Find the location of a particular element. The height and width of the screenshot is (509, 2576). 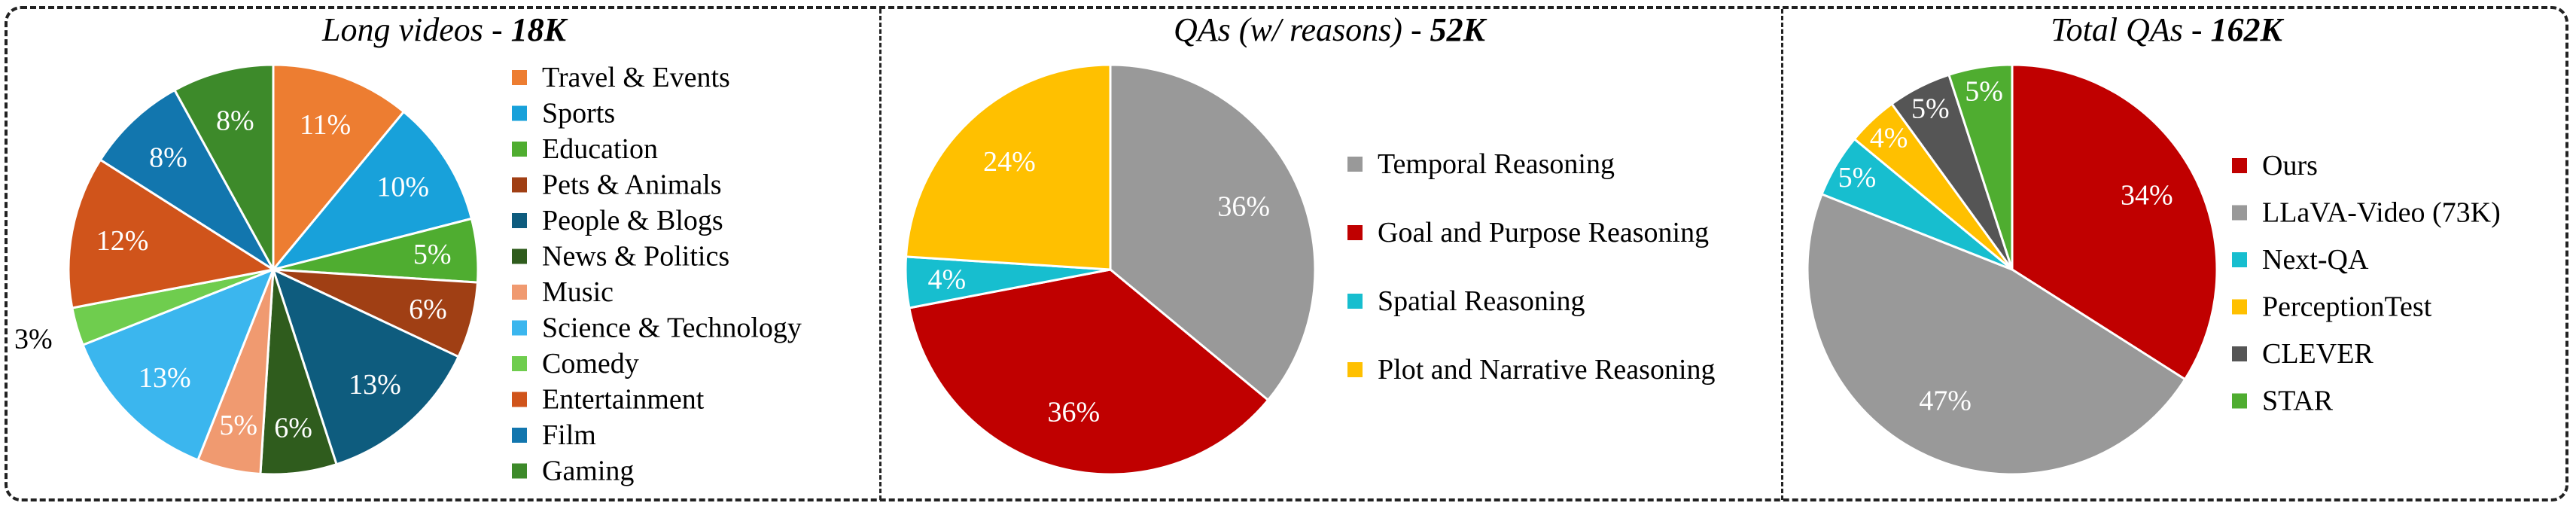

panel-title-long-videos: Long videos - 18K is located at coordinates (444, 30).